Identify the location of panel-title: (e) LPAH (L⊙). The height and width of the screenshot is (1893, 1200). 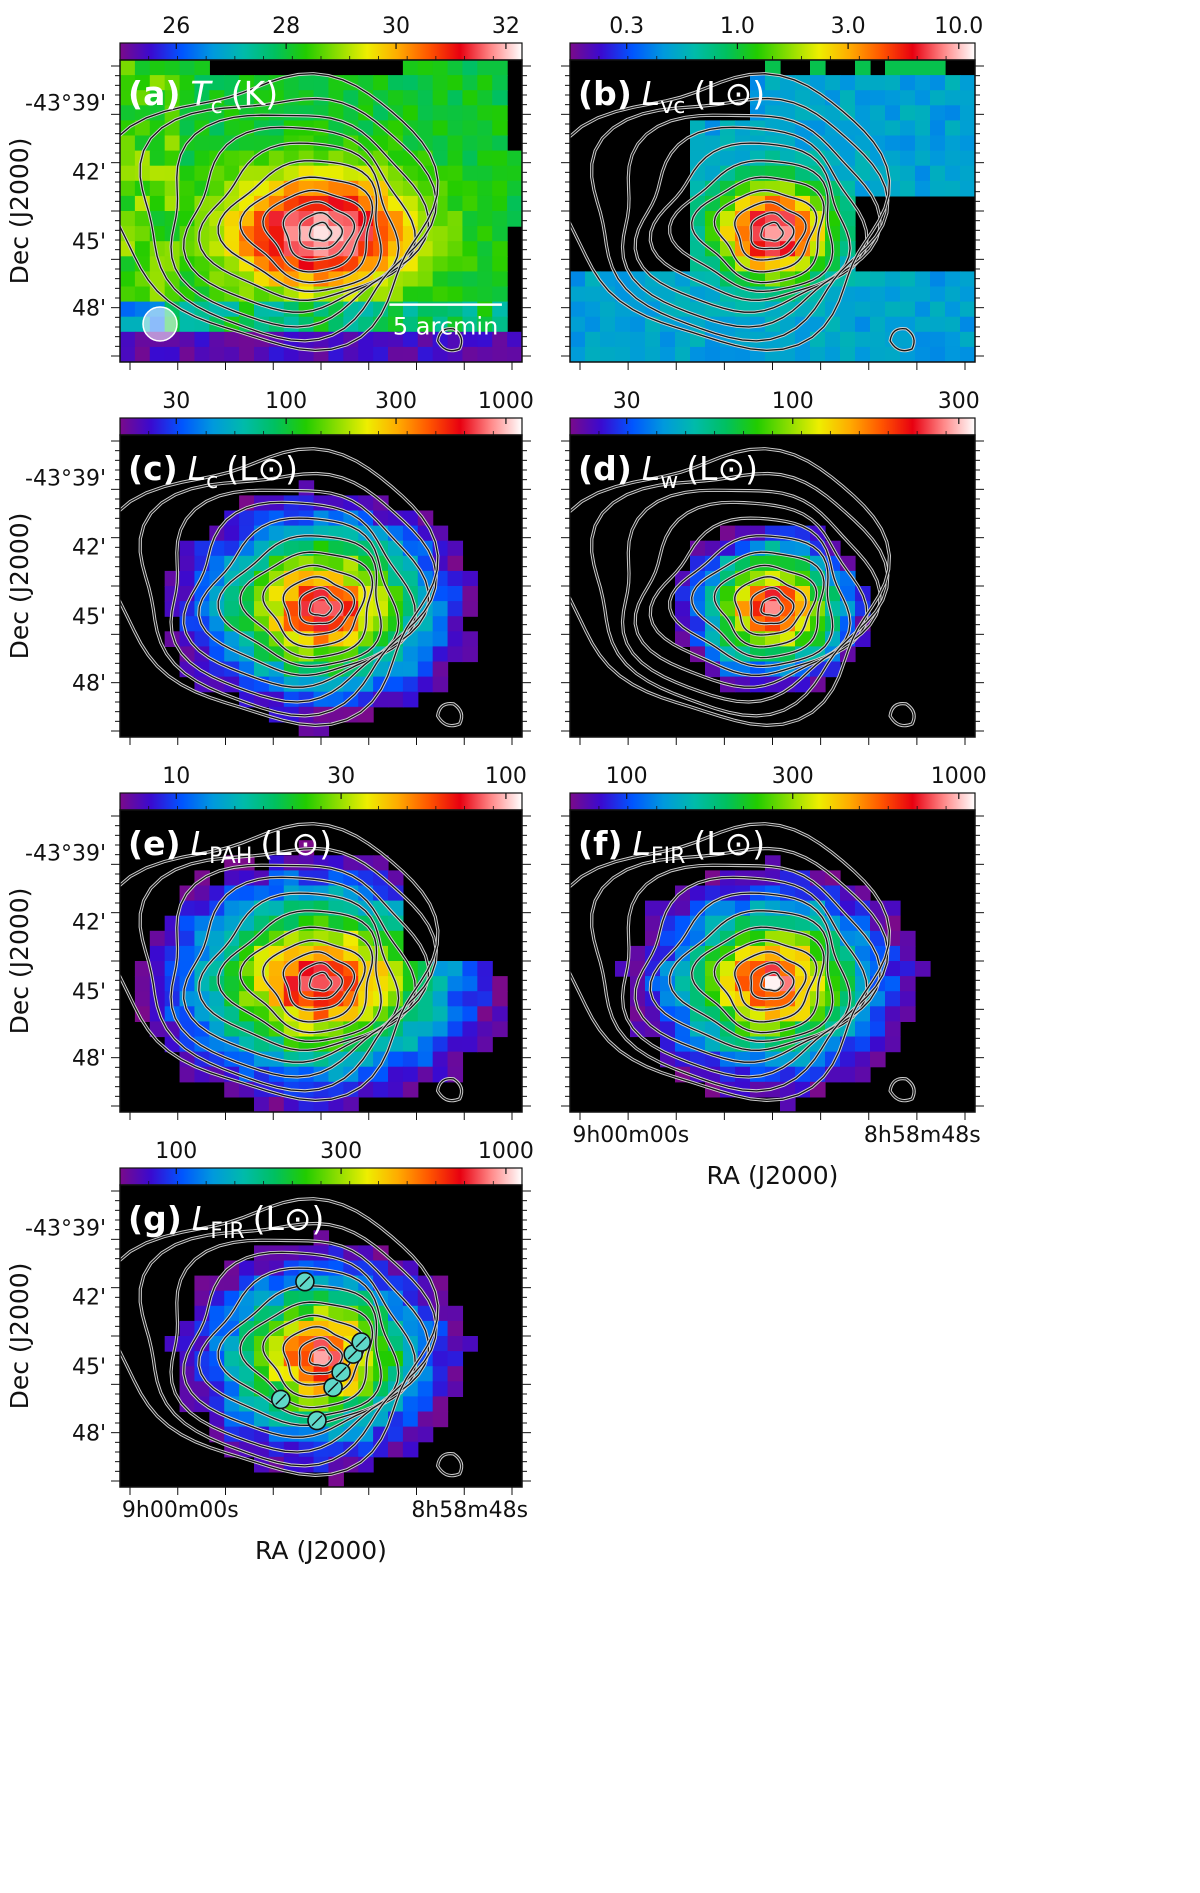
(230, 846).